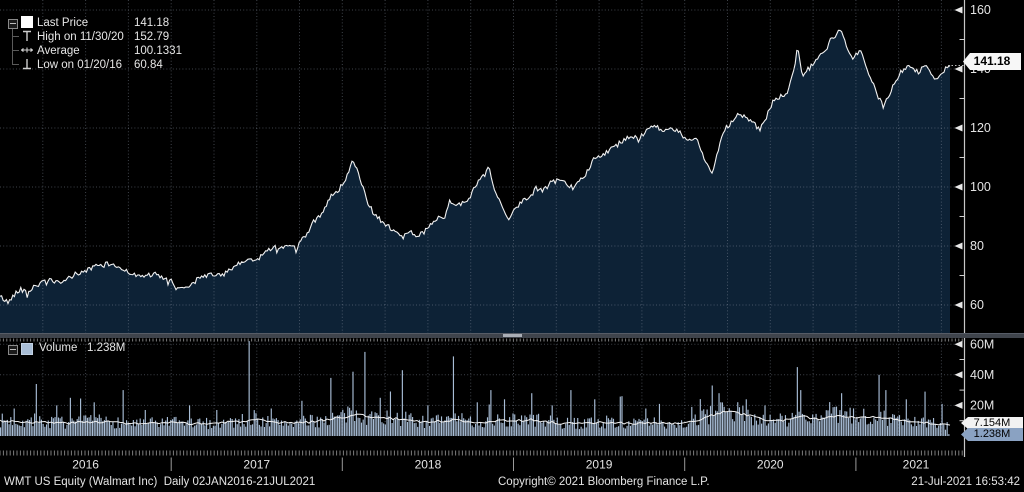 This screenshot has width=1024, height=492. Describe the element at coordinates (977, 246) in the screenshot. I see `svg-text: 80` at that location.